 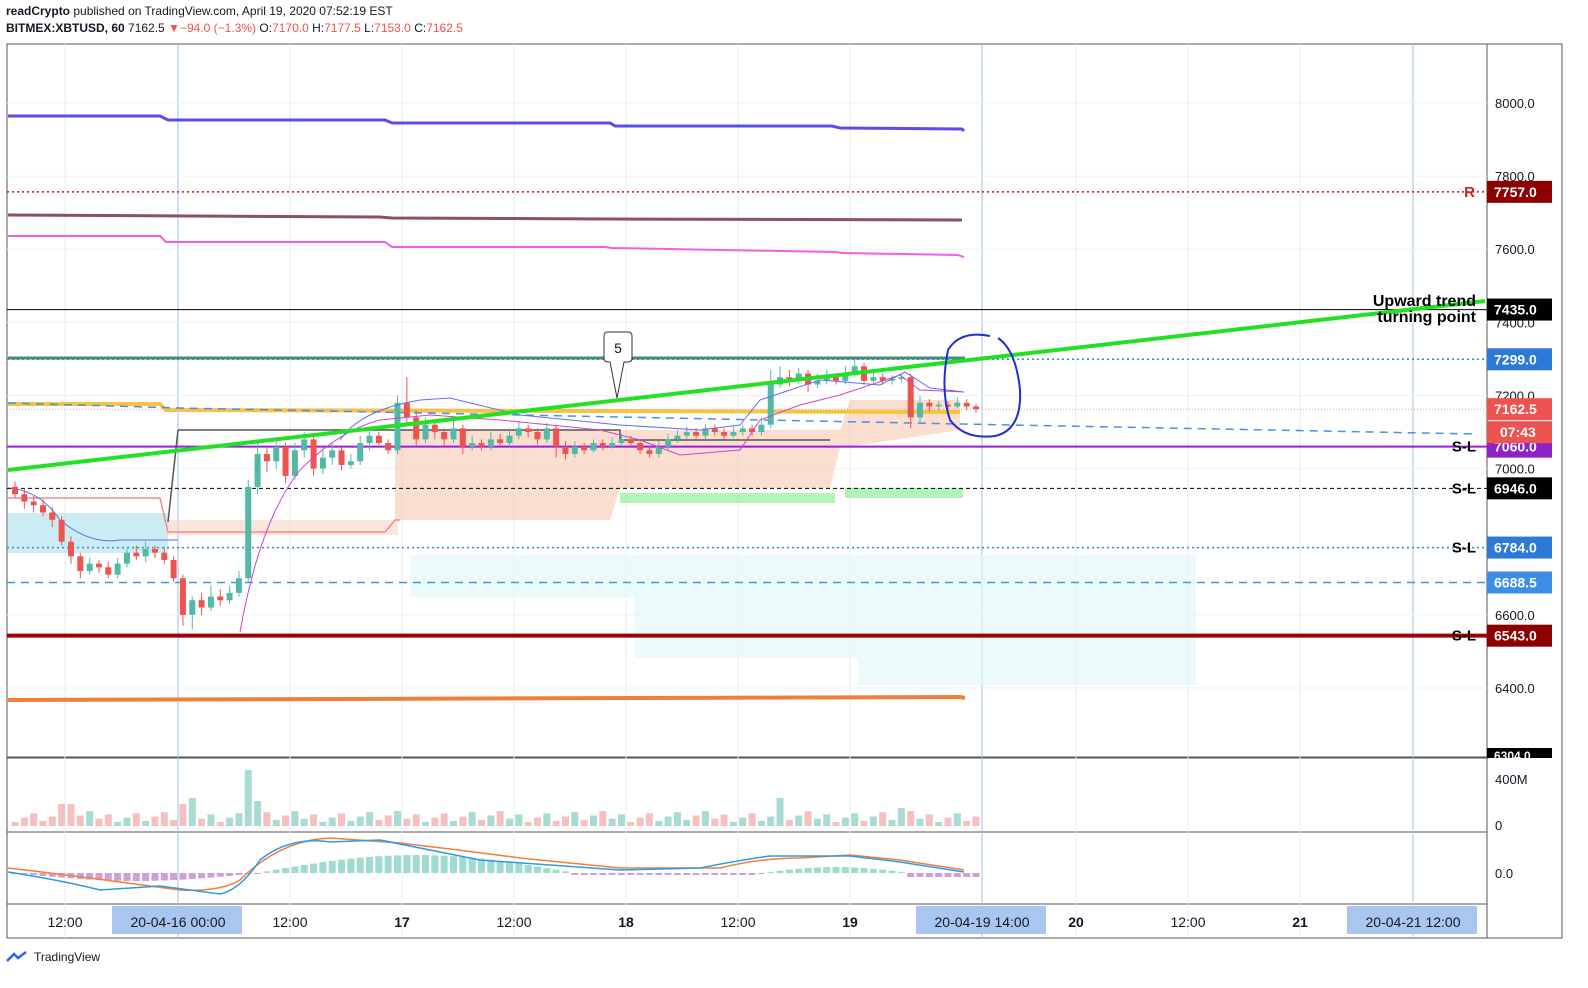 I want to click on low-label: L:, so click(x=369, y=28).